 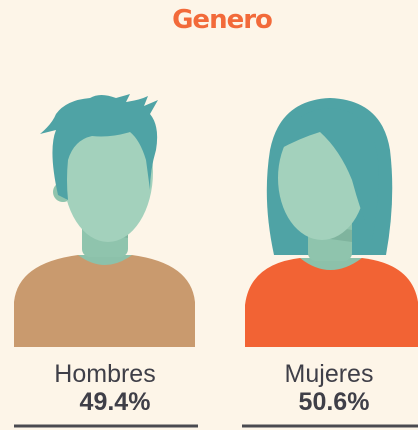 I want to click on item-value: 50.6%, so click(x=334, y=402).